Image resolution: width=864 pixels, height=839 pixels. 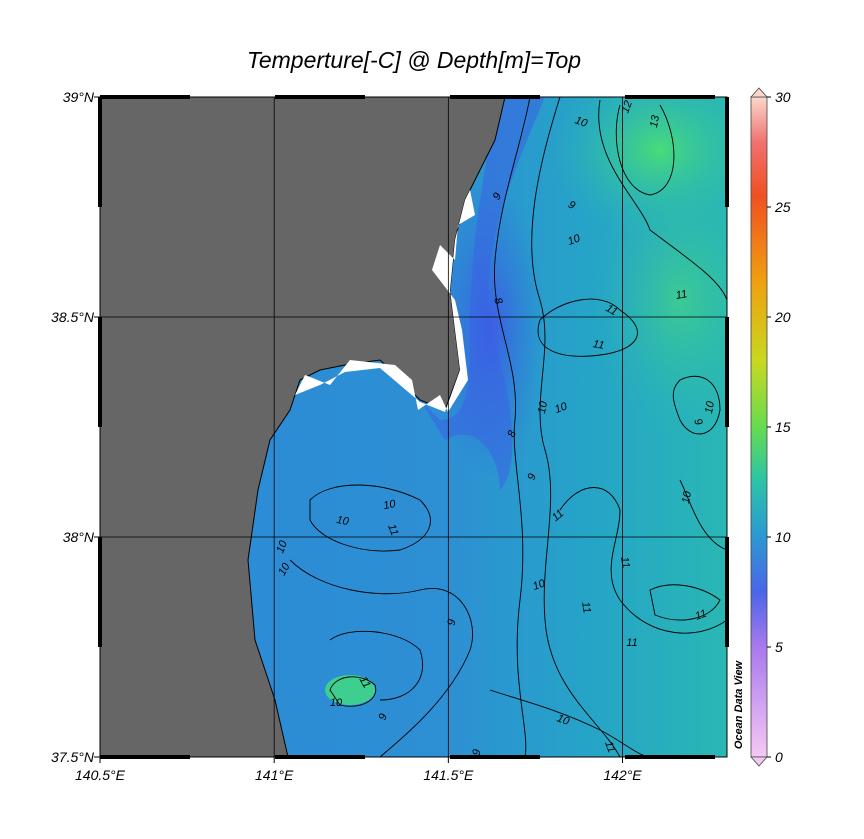 I want to click on x-tick-label: 140.5°E, so click(x=100, y=775).